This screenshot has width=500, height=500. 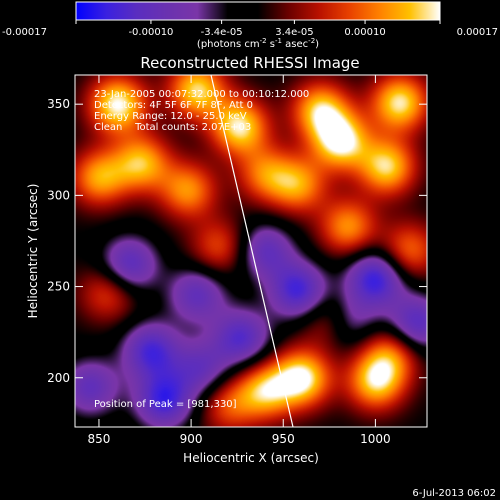 What do you see at coordinates (283, 439) in the screenshot?
I see `x-tick-label: 950` at bounding box center [283, 439].